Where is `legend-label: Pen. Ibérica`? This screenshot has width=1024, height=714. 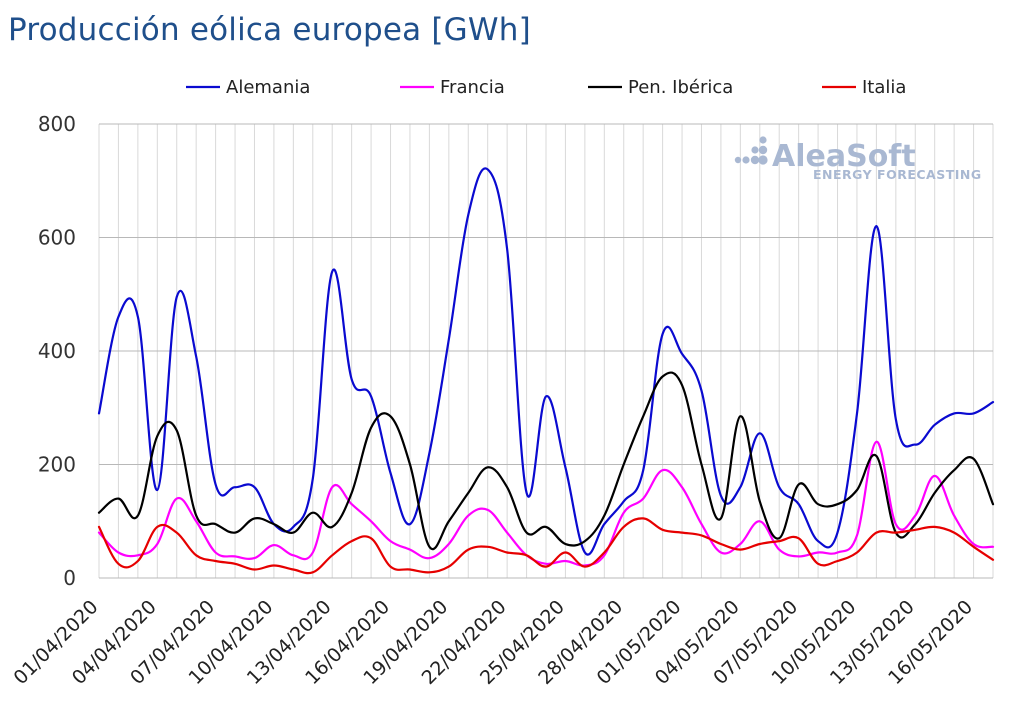
legend-label: Pen. Ibérica is located at coordinates (680, 87).